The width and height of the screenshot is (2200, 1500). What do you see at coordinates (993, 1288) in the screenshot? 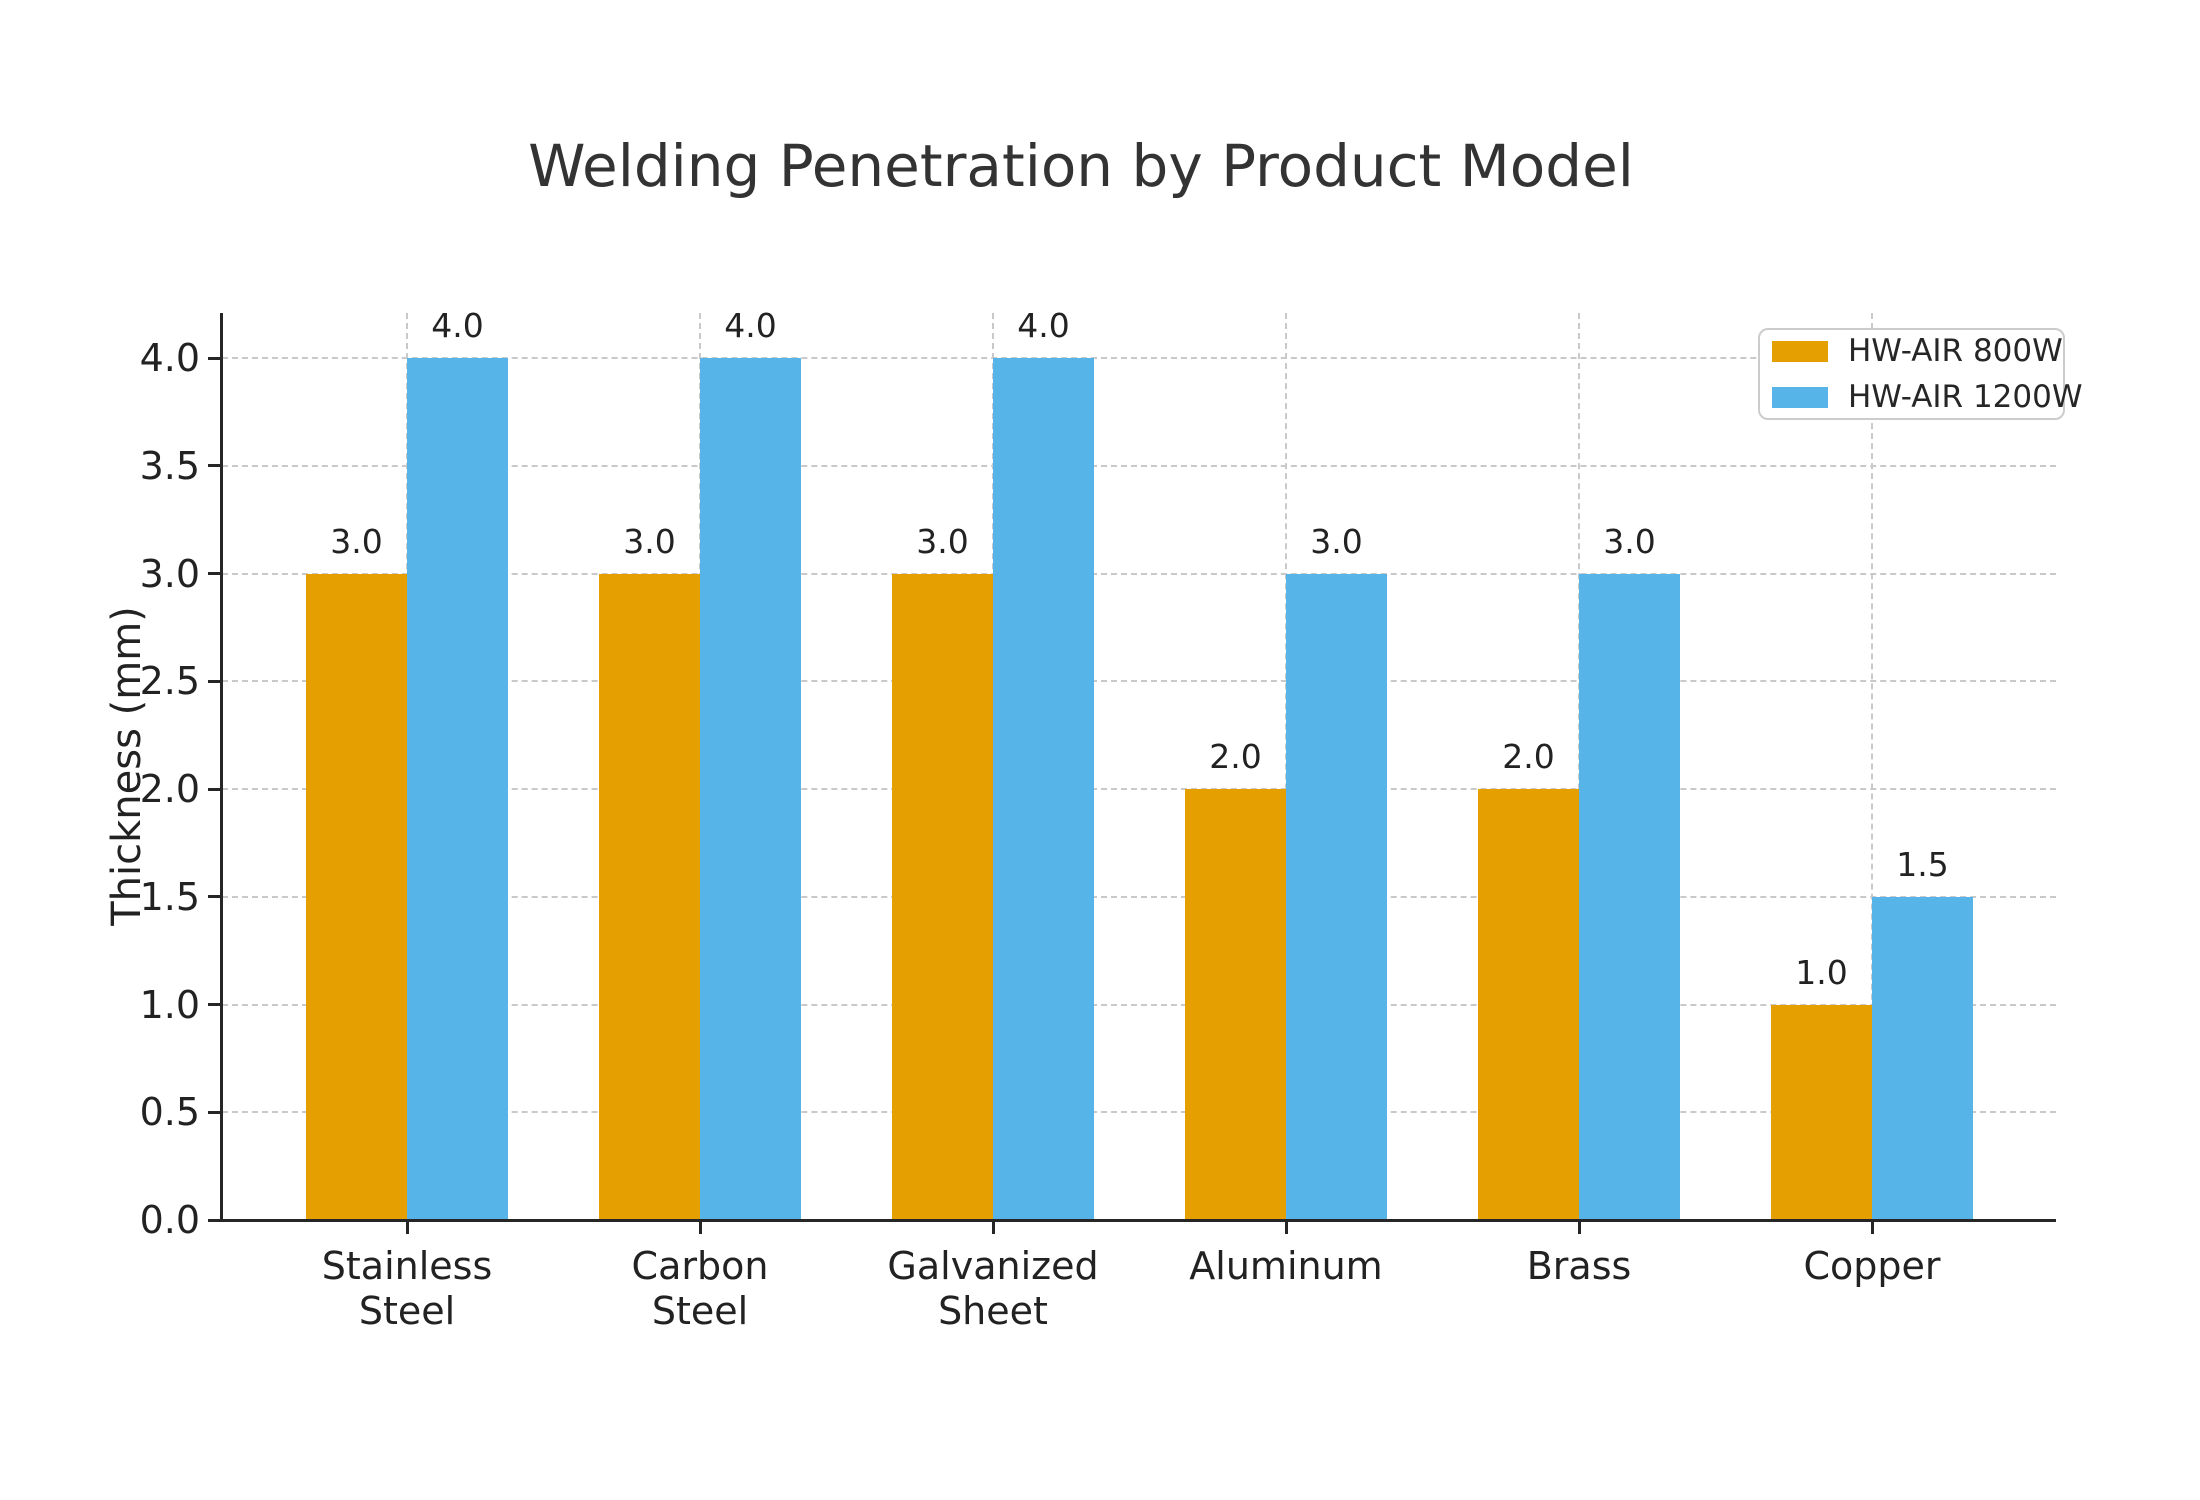
I see `x-tick-label: Galvanized Sheet` at bounding box center [993, 1288].